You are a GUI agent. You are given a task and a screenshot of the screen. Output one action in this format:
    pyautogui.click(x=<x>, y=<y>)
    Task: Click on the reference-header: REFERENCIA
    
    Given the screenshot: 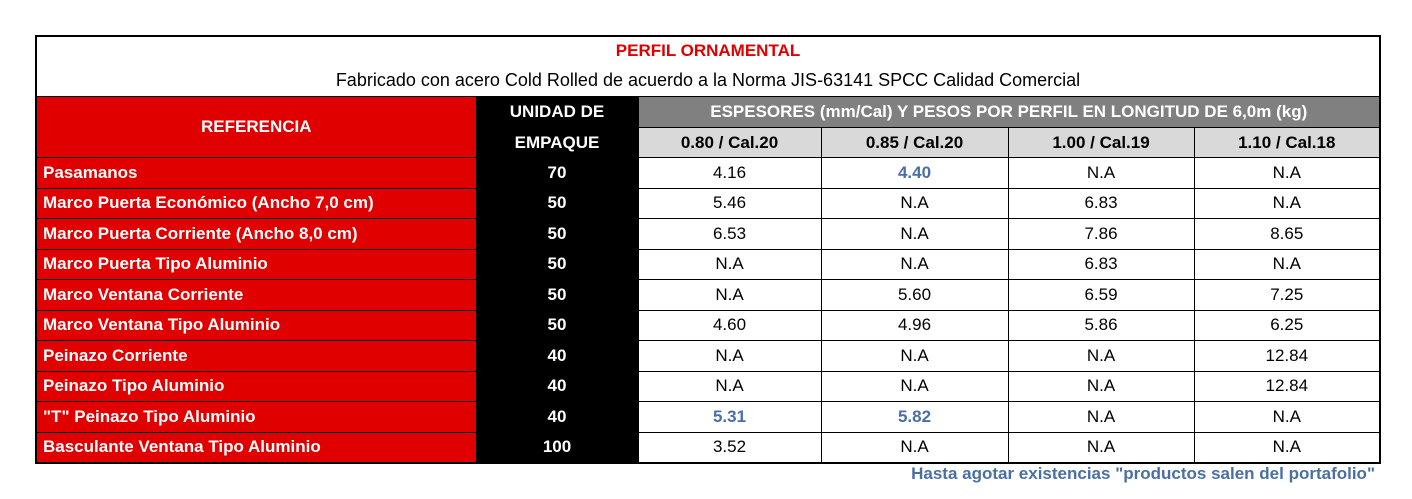 What is the action you would take?
    pyautogui.click(x=256, y=127)
    